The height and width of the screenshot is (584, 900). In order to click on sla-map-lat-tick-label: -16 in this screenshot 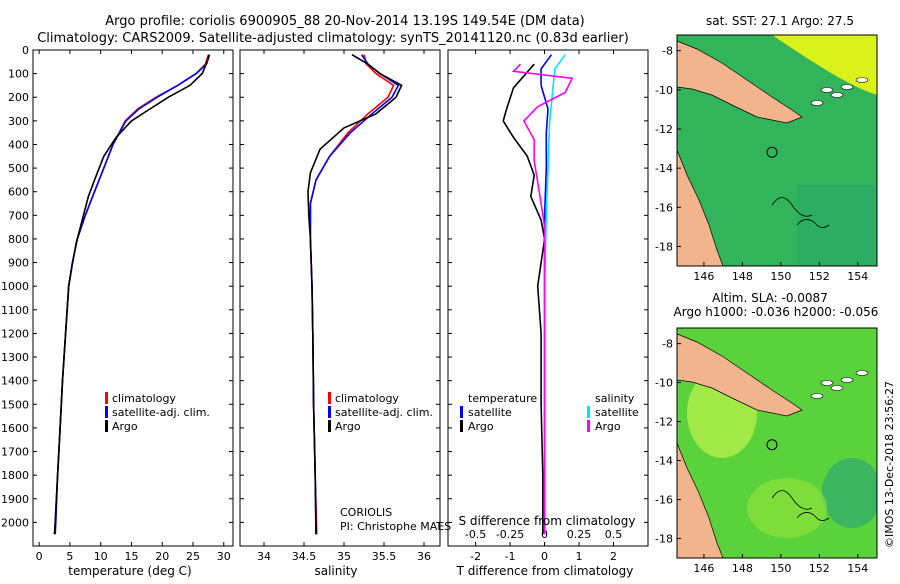, I will do `click(664, 500)`.